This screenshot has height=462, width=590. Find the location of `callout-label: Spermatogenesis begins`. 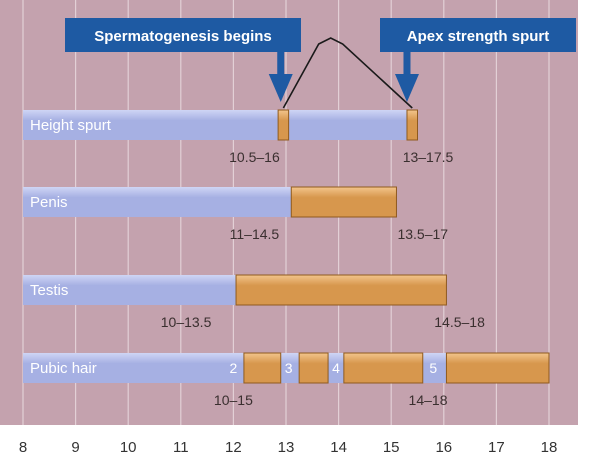

callout-label: Spermatogenesis begins is located at coordinates (183, 36).